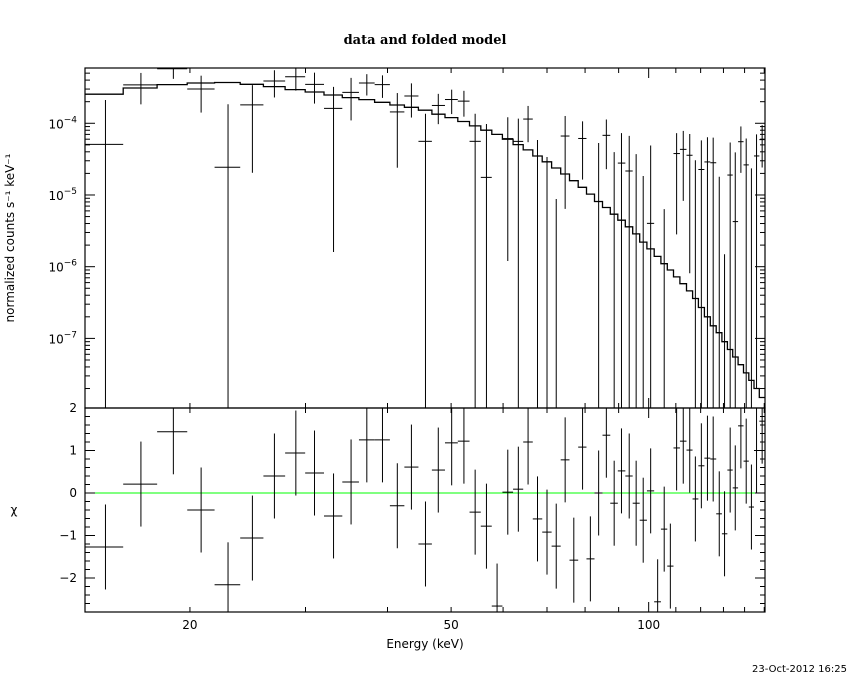 This screenshot has height=680, width=850. Describe the element at coordinates (425, 40) in the screenshot. I see `chart-title: data and folded model` at that location.